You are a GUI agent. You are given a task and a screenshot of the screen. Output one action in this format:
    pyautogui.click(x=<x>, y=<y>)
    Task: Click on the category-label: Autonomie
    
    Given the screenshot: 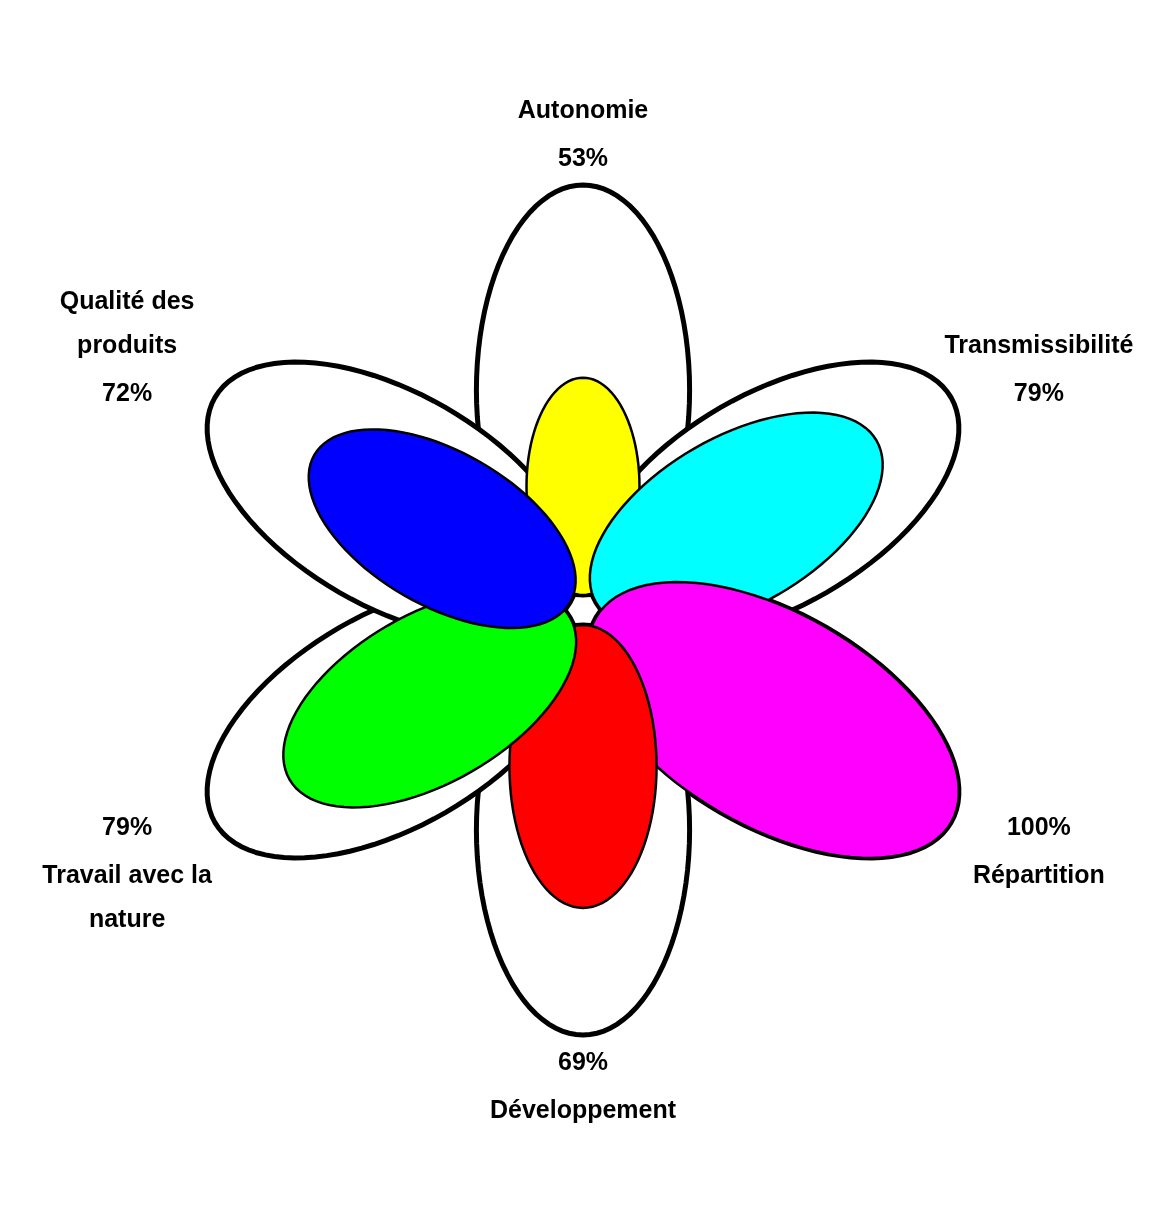 What is the action you would take?
    pyautogui.click(x=583, y=109)
    